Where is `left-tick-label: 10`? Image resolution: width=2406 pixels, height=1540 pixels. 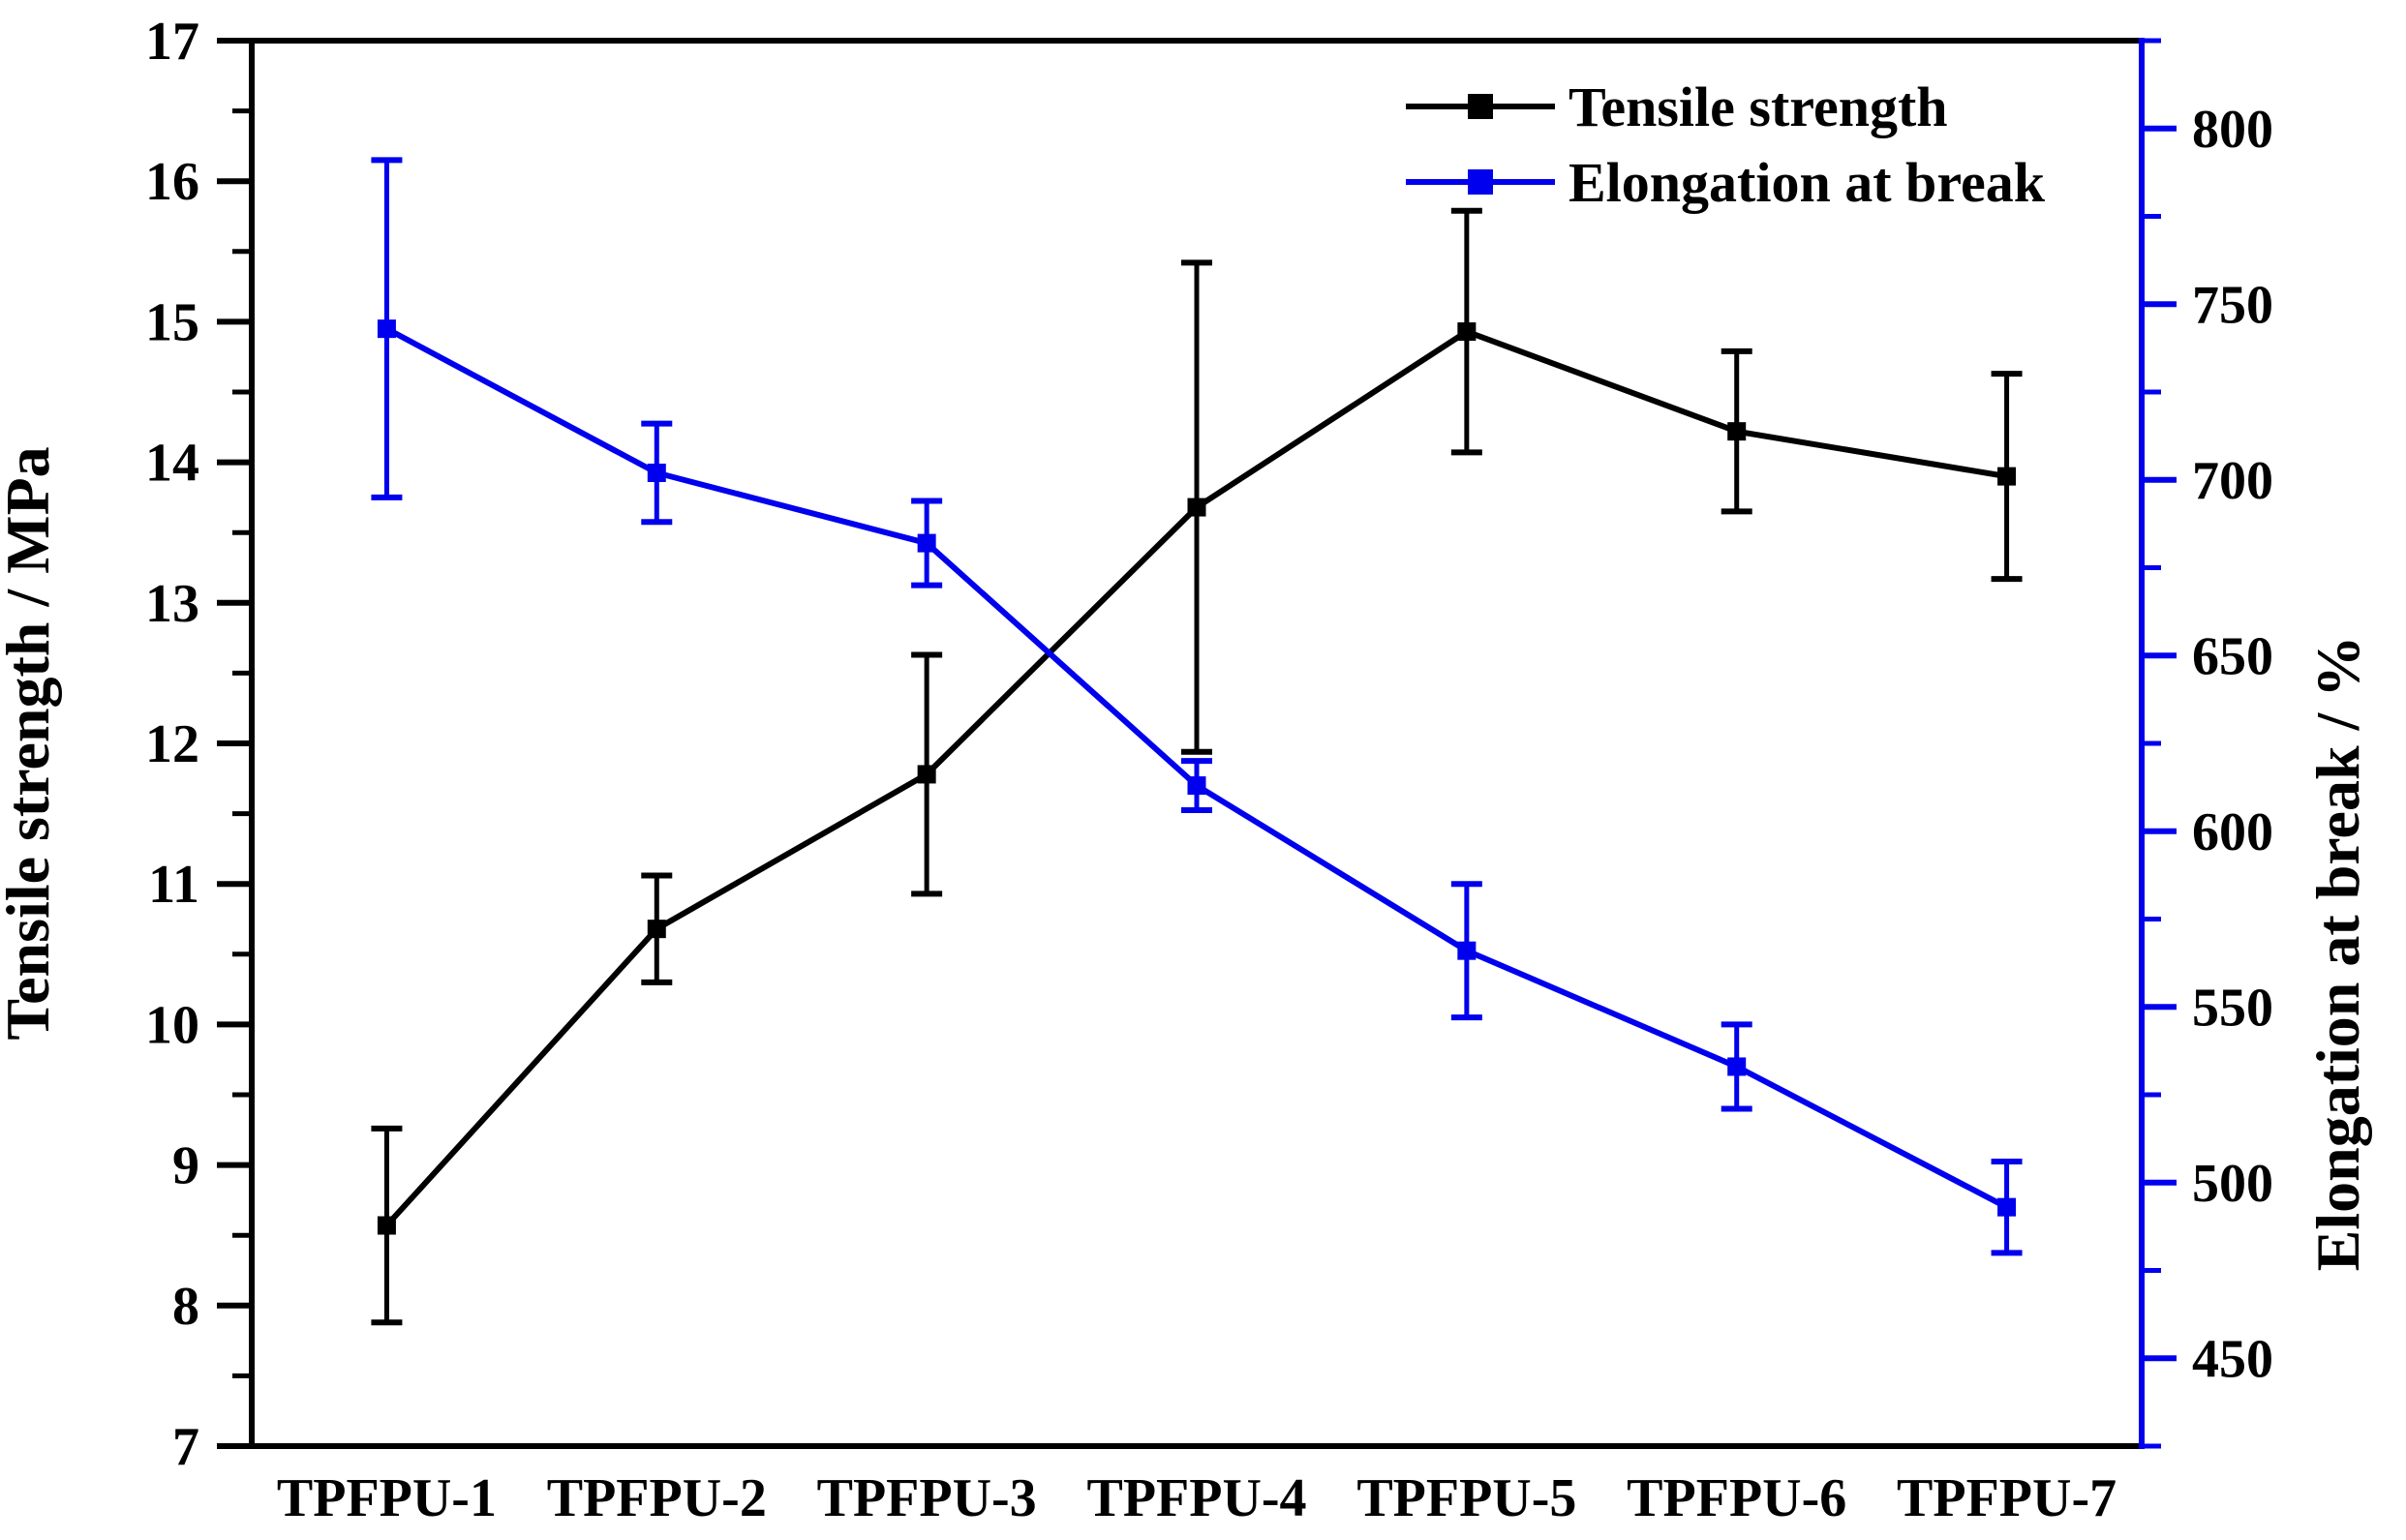
left-tick-label: 10 is located at coordinates (172, 1025).